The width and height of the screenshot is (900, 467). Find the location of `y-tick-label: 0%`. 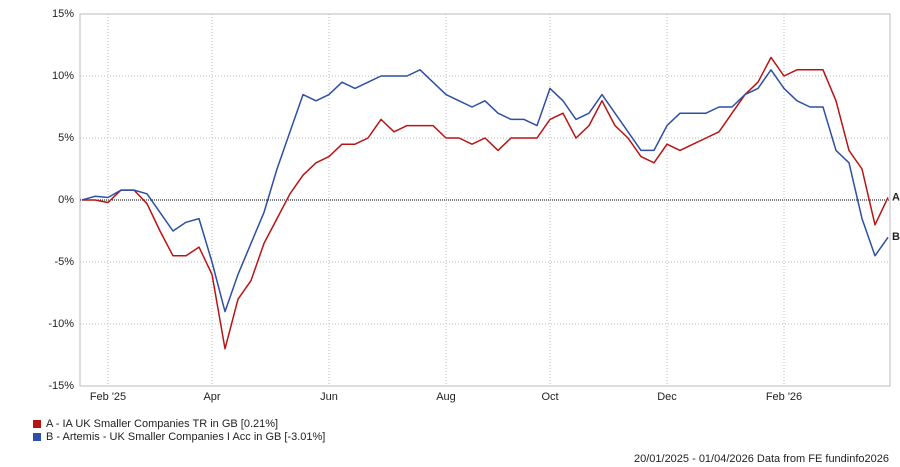

y-tick-label: 0% is located at coordinates (66, 200).